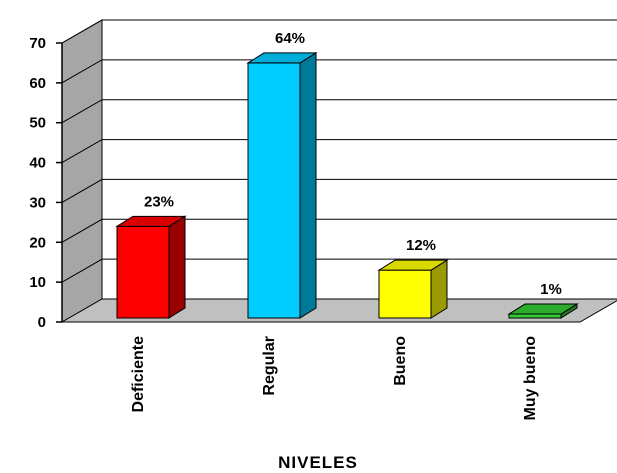 The width and height of the screenshot is (617, 473). What do you see at coordinates (400, 361) in the screenshot?
I see `x-tick-label: Bueno` at bounding box center [400, 361].